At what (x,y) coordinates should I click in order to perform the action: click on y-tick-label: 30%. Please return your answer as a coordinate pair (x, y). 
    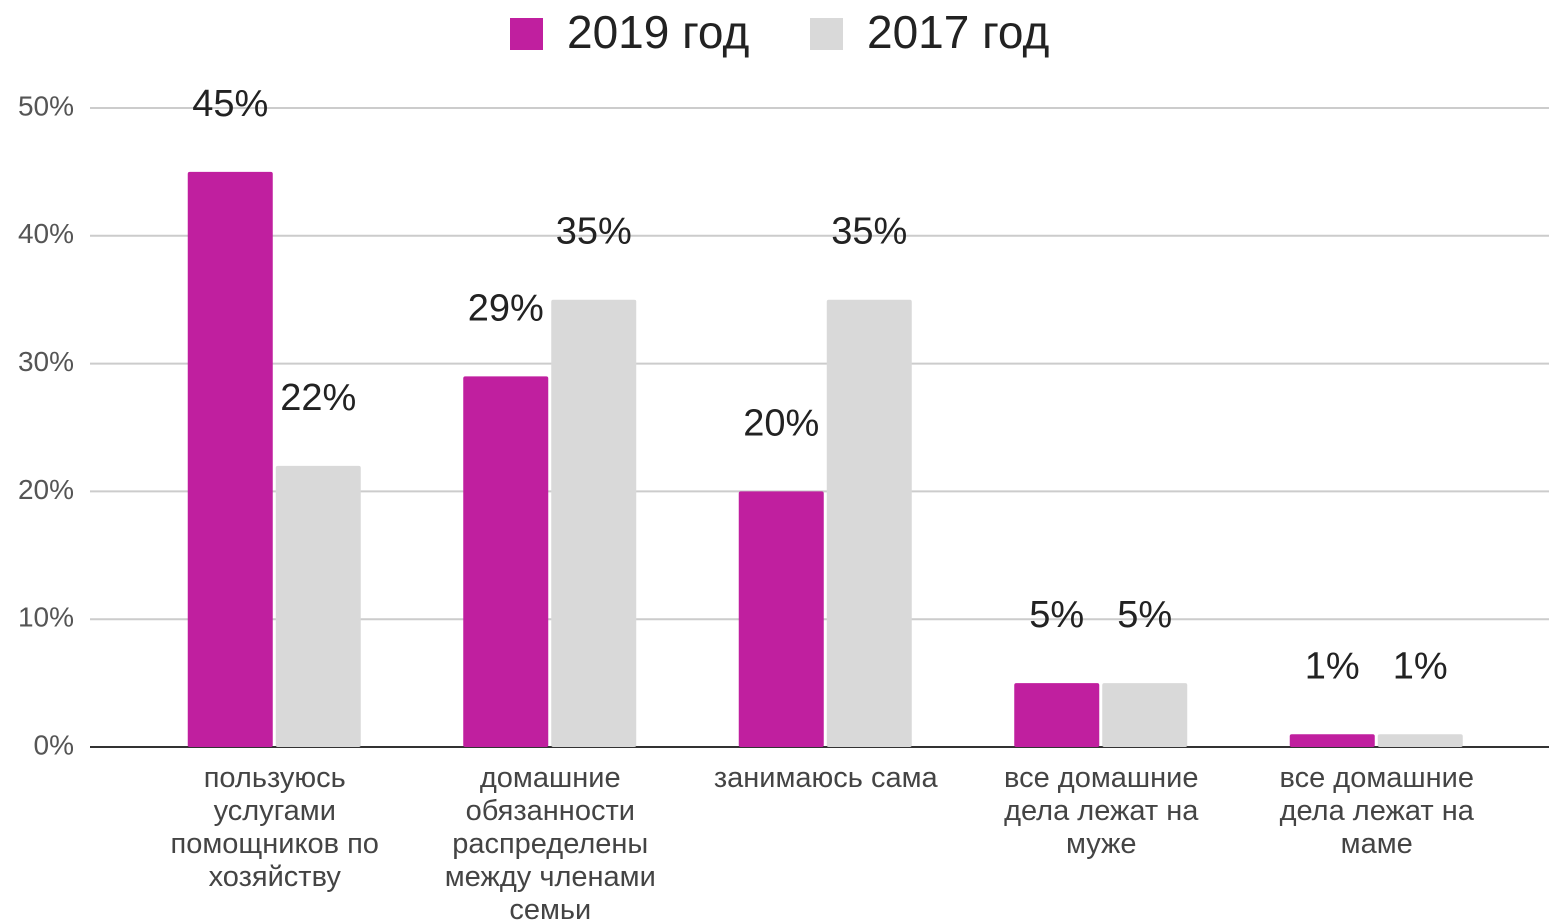
    Looking at the image, I should click on (46, 361).